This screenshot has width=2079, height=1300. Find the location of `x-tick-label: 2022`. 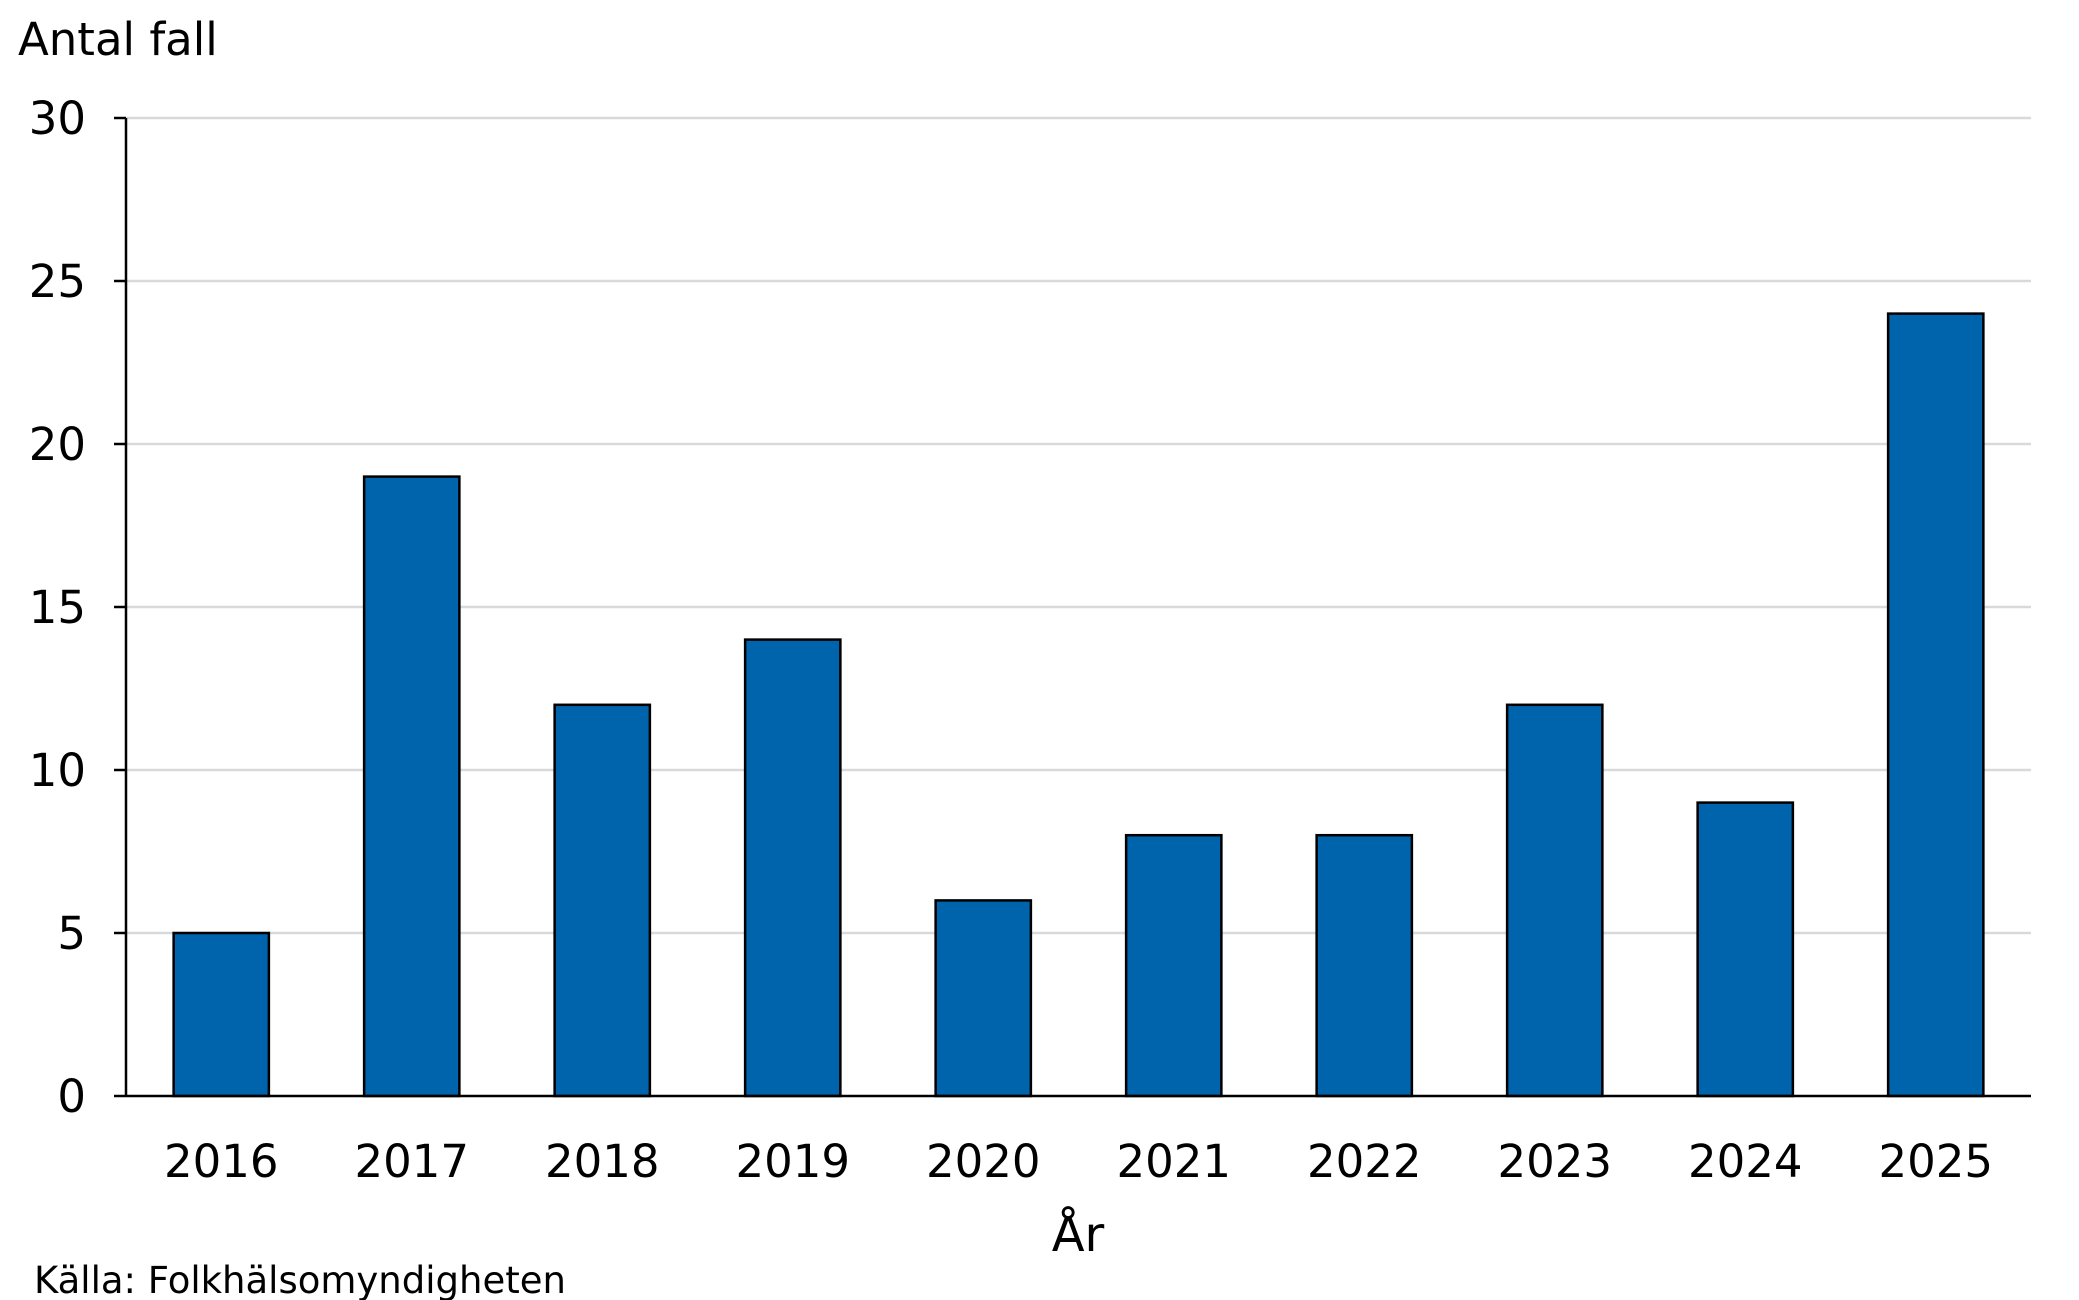

x-tick-label: 2022 is located at coordinates (1364, 1161).